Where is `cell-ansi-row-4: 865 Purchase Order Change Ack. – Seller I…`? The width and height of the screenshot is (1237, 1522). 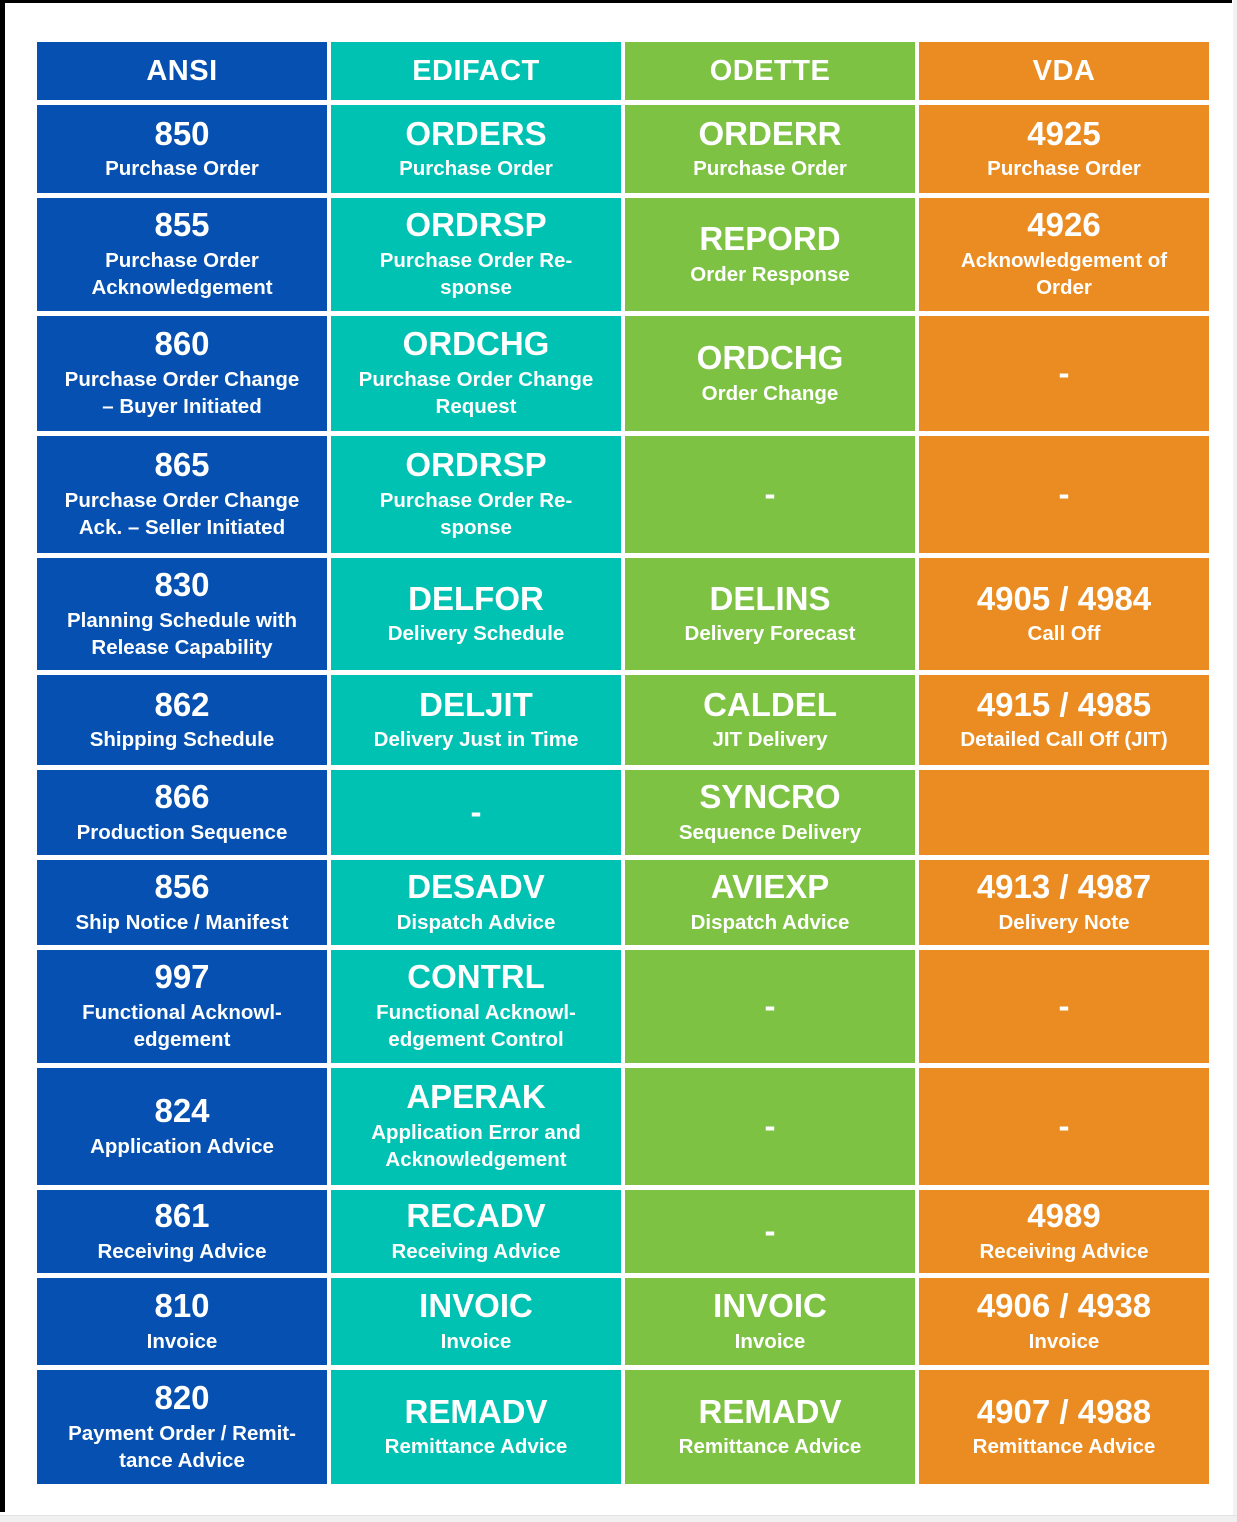
cell-ansi-row-4: 865 Purchase Order Change Ack. – Seller I… is located at coordinates (182, 494).